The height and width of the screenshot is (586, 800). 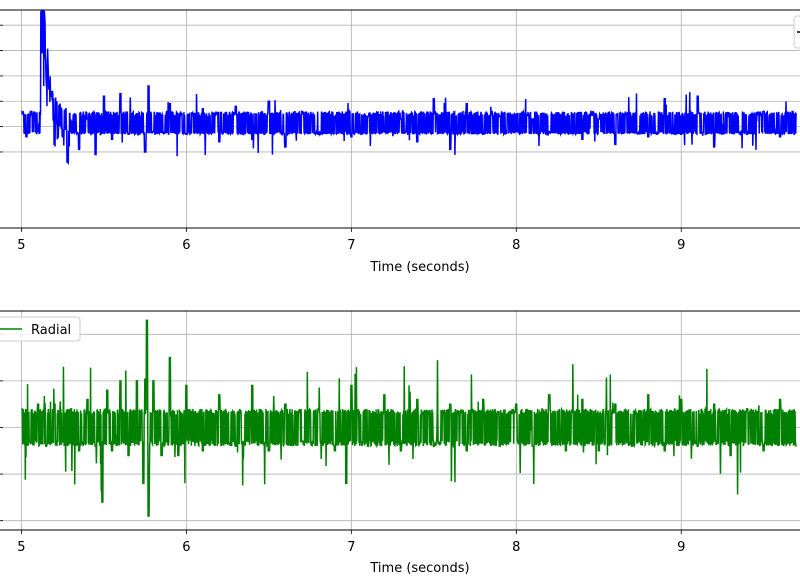 I want to click on top-x-axis-label: Time (seconds), so click(x=419, y=267).